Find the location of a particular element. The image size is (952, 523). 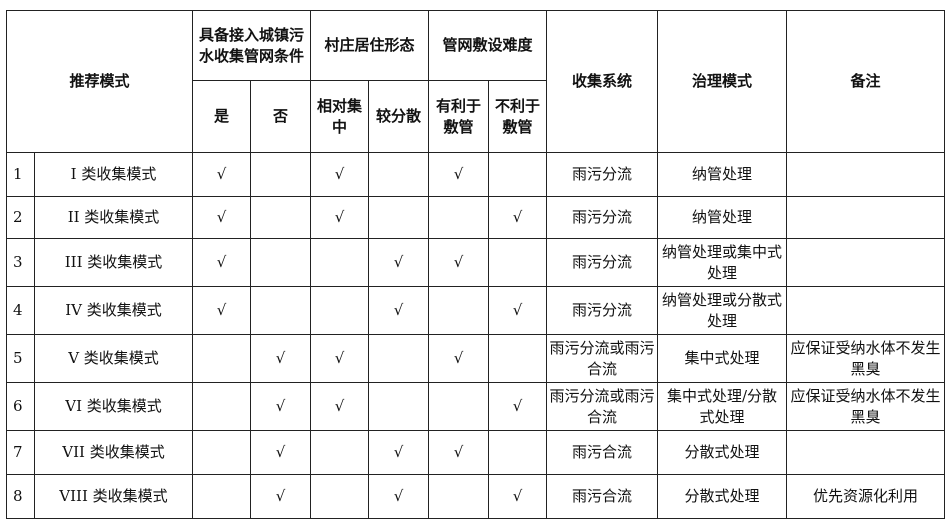

header-pipe-favorable: 有利于敷管 is located at coordinates (458, 116).